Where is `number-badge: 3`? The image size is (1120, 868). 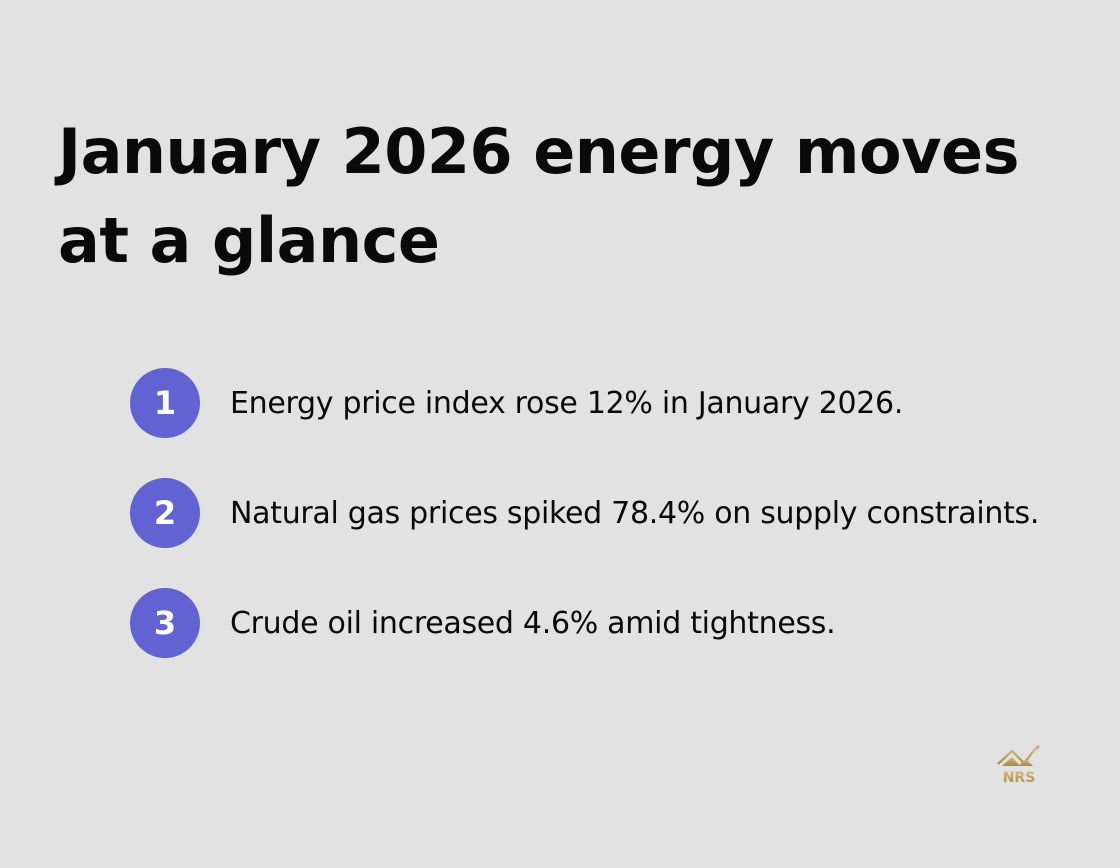 number-badge: 3 is located at coordinates (165, 623).